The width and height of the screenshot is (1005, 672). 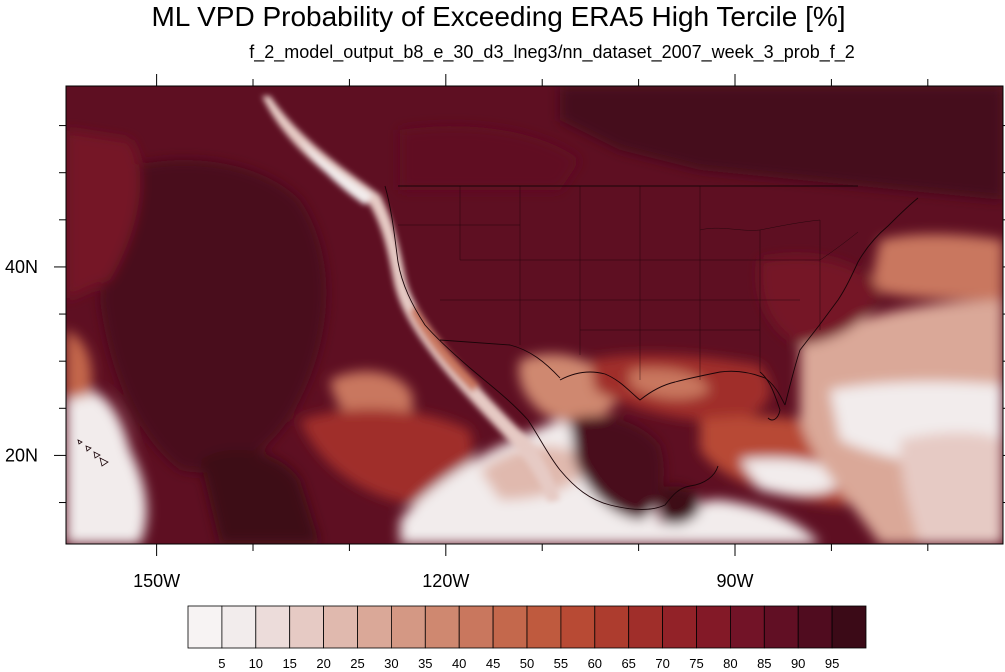 What do you see at coordinates (851, 301) in the screenshot?
I see `atlantic-coastline` at bounding box center [851, 301].